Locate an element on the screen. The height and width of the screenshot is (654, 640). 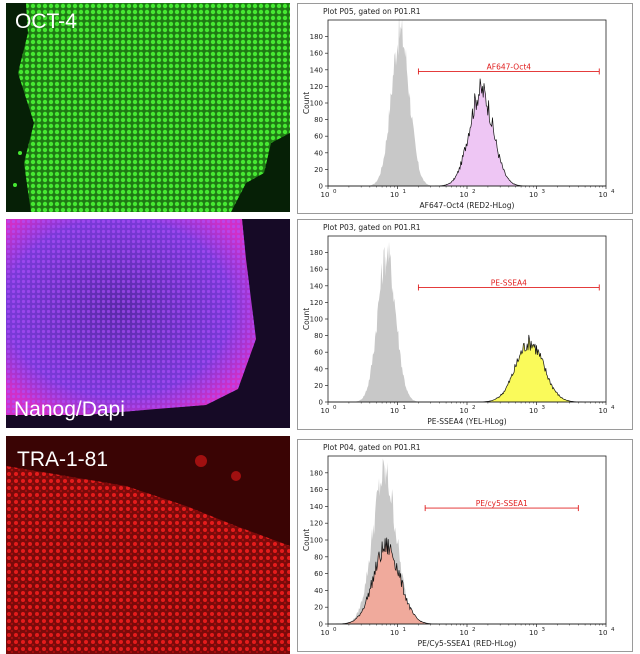
gate-label: PE/cy5-SSEA1 is located at coordinates (502, 503).